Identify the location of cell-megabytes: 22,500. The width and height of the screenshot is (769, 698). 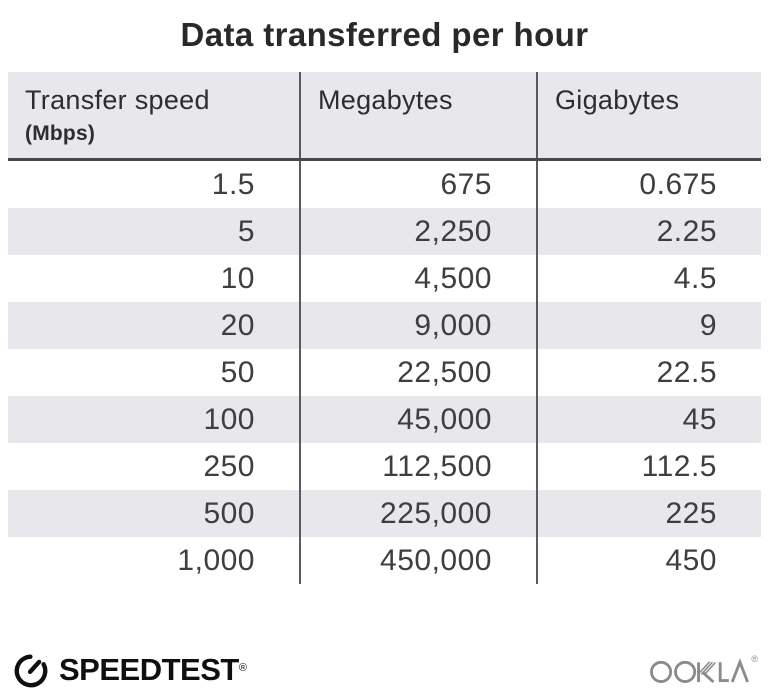
(419, 372).